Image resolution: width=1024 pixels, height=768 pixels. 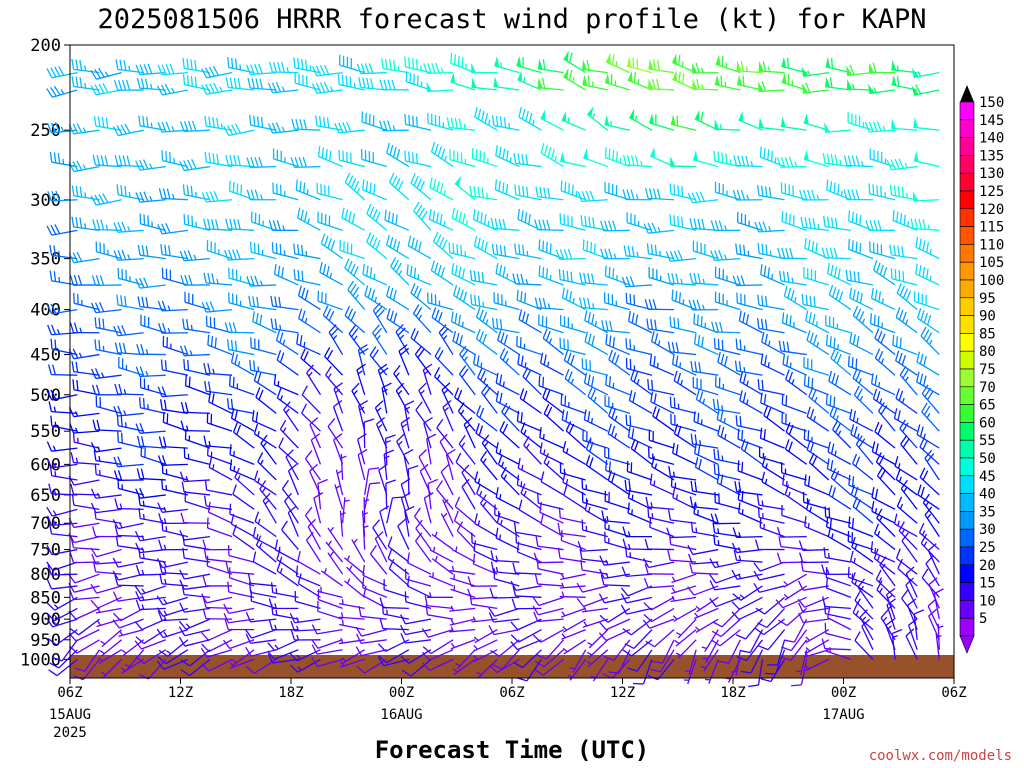 I want to click on barb-flag, so click(x=915, y=72).